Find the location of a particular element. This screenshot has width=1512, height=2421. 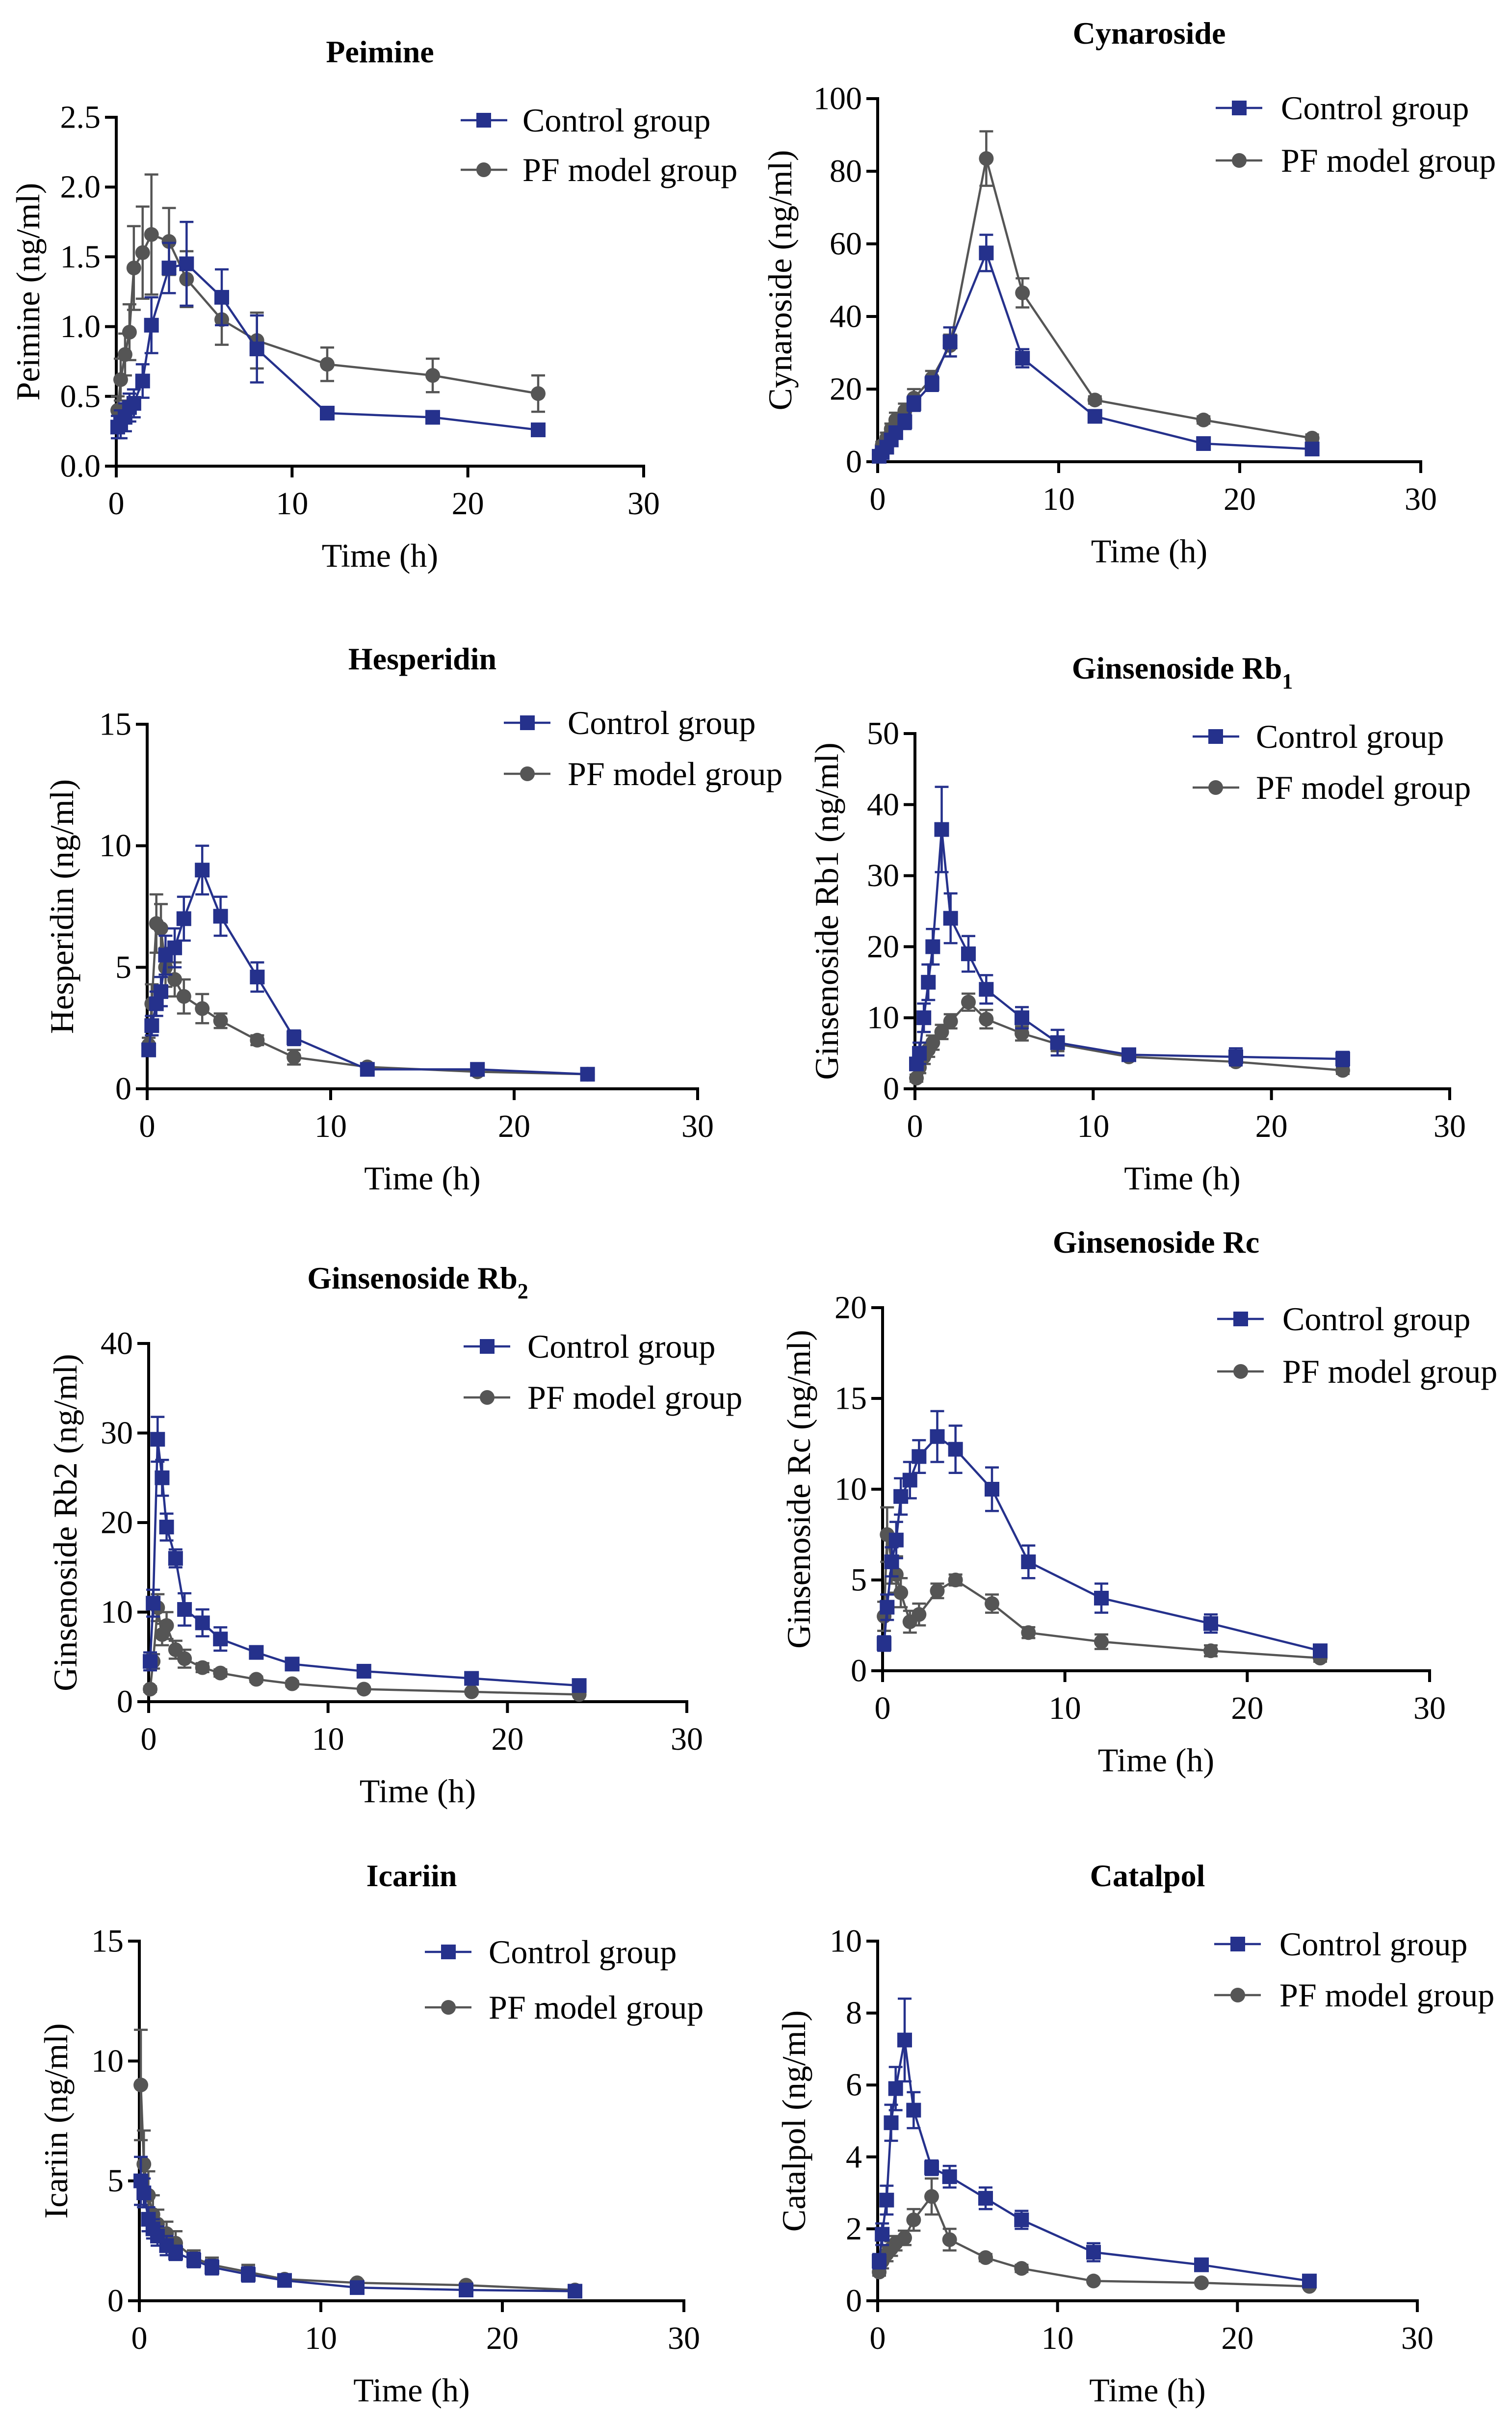

control-group-series is located at coordinates (328, 330).